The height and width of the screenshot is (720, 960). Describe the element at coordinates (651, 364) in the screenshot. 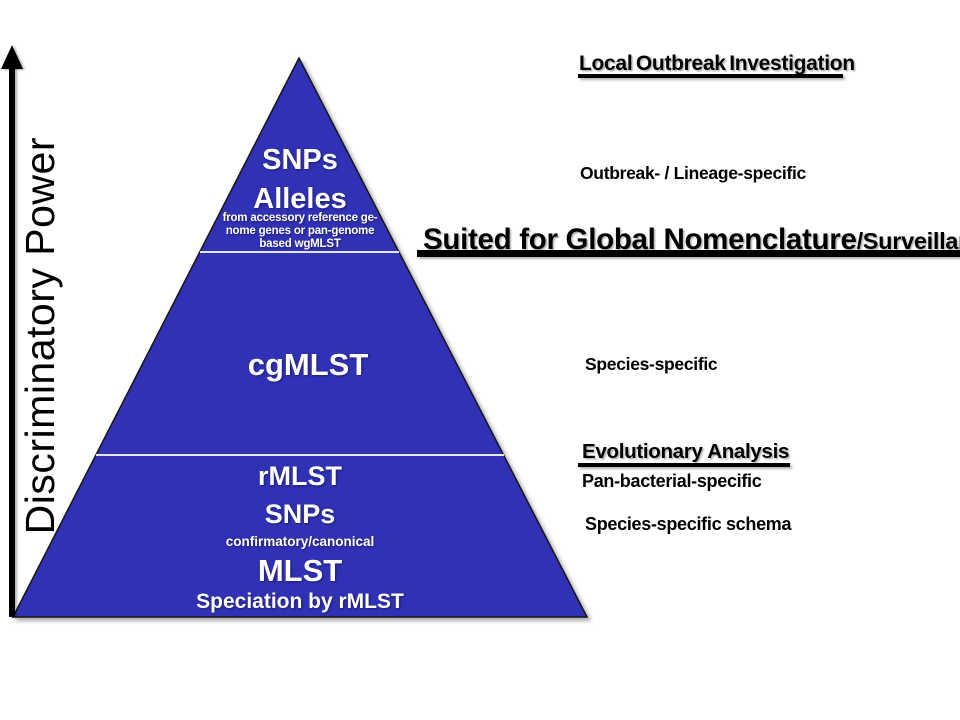

I see `annotation-species-specific: Species-specific` at that location.